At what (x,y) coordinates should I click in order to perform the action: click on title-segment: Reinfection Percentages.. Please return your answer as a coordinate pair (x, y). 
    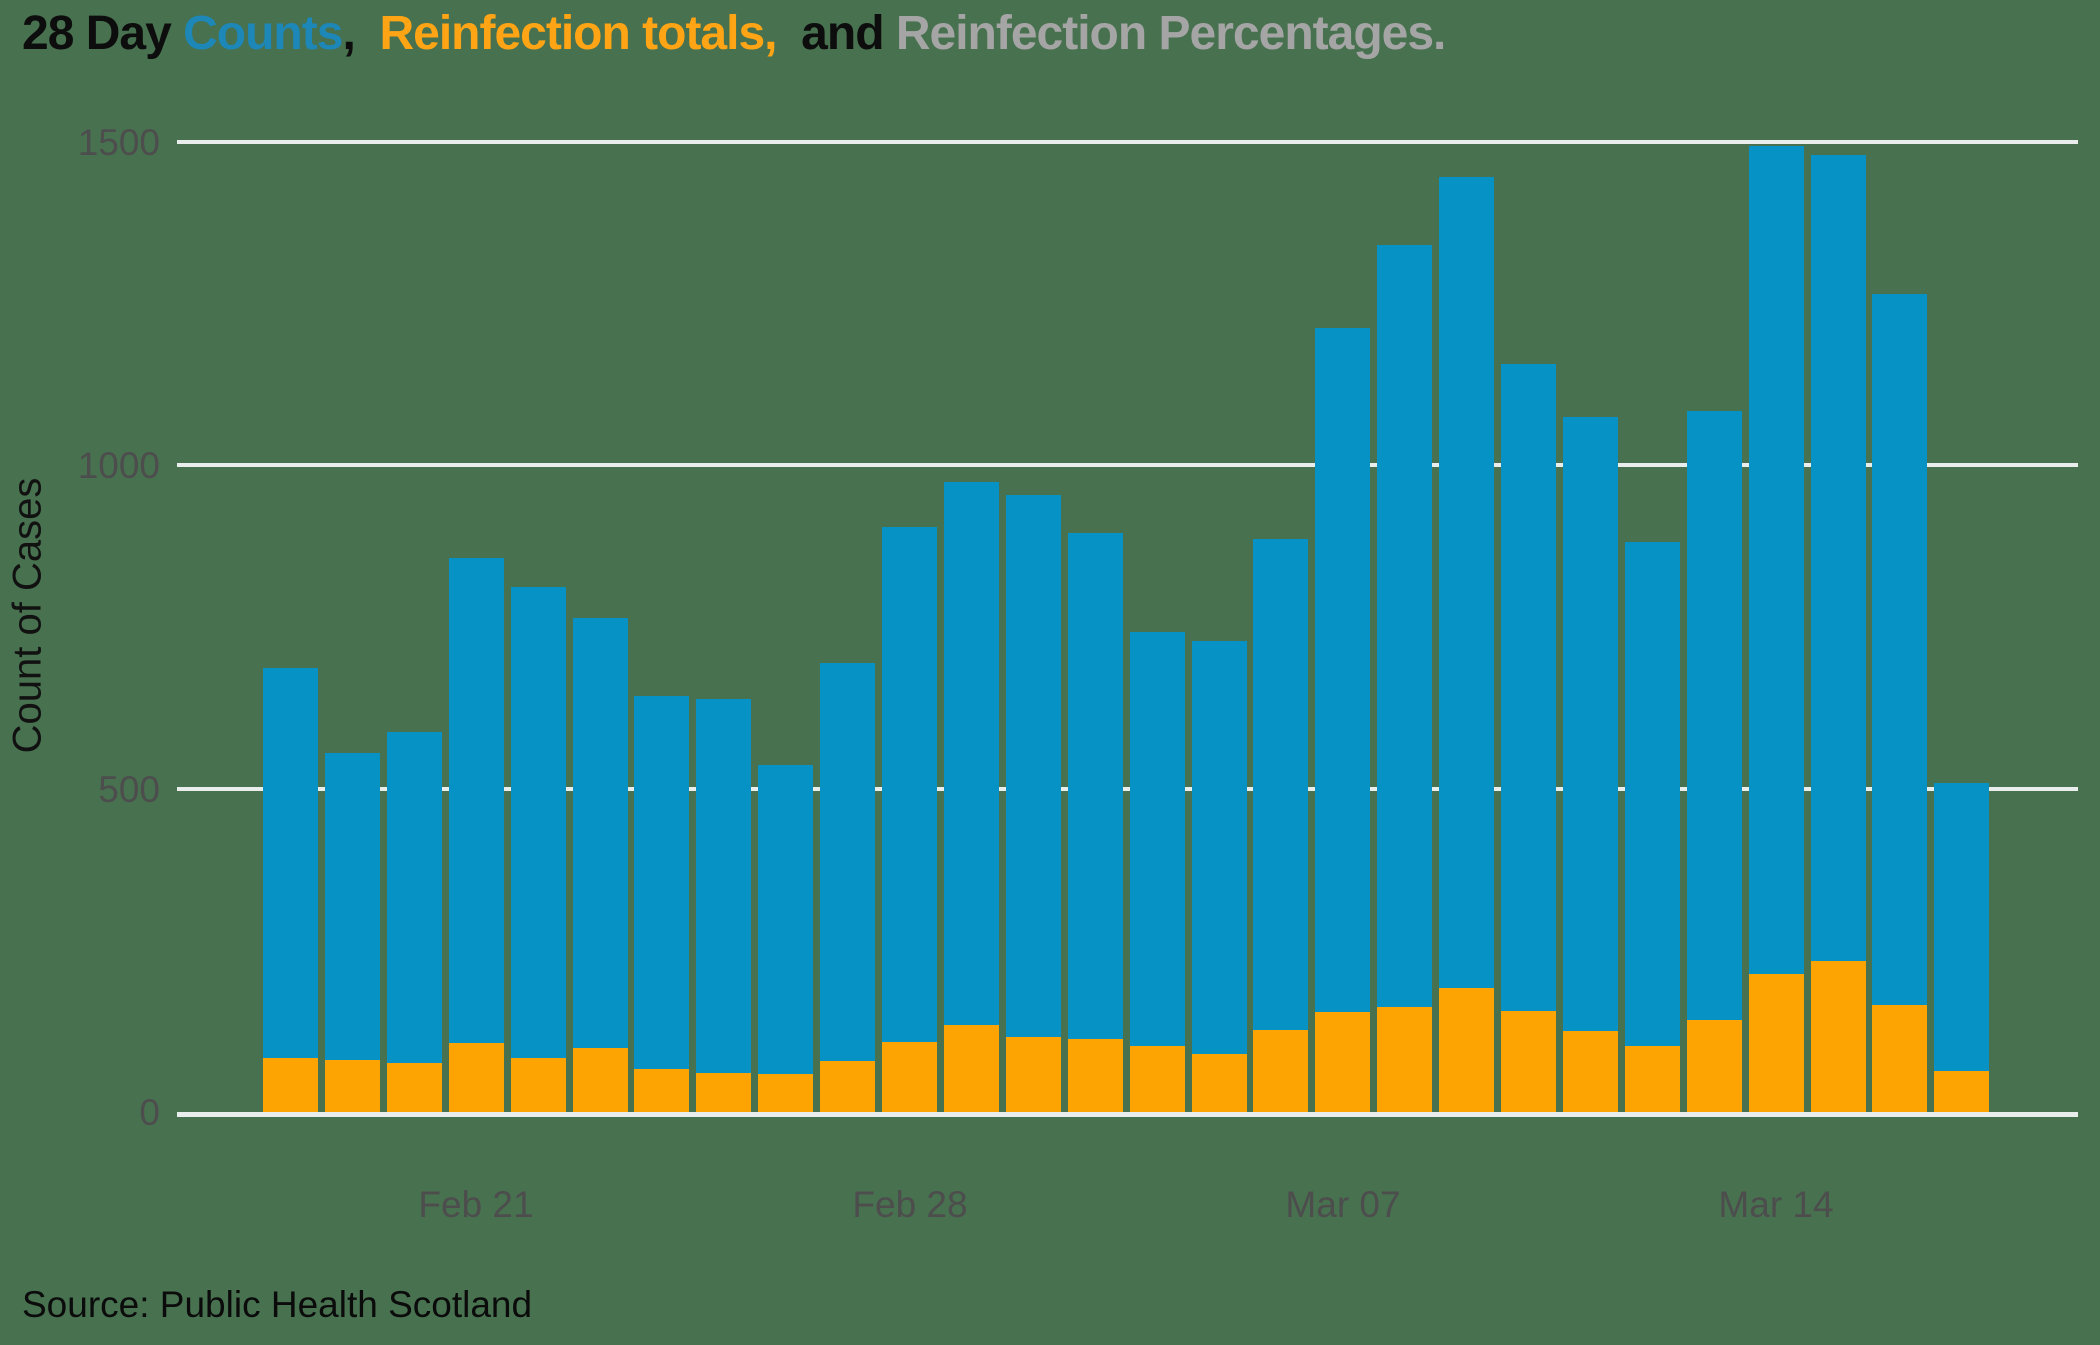
    Looking at the image, I should click on (1171, 33).